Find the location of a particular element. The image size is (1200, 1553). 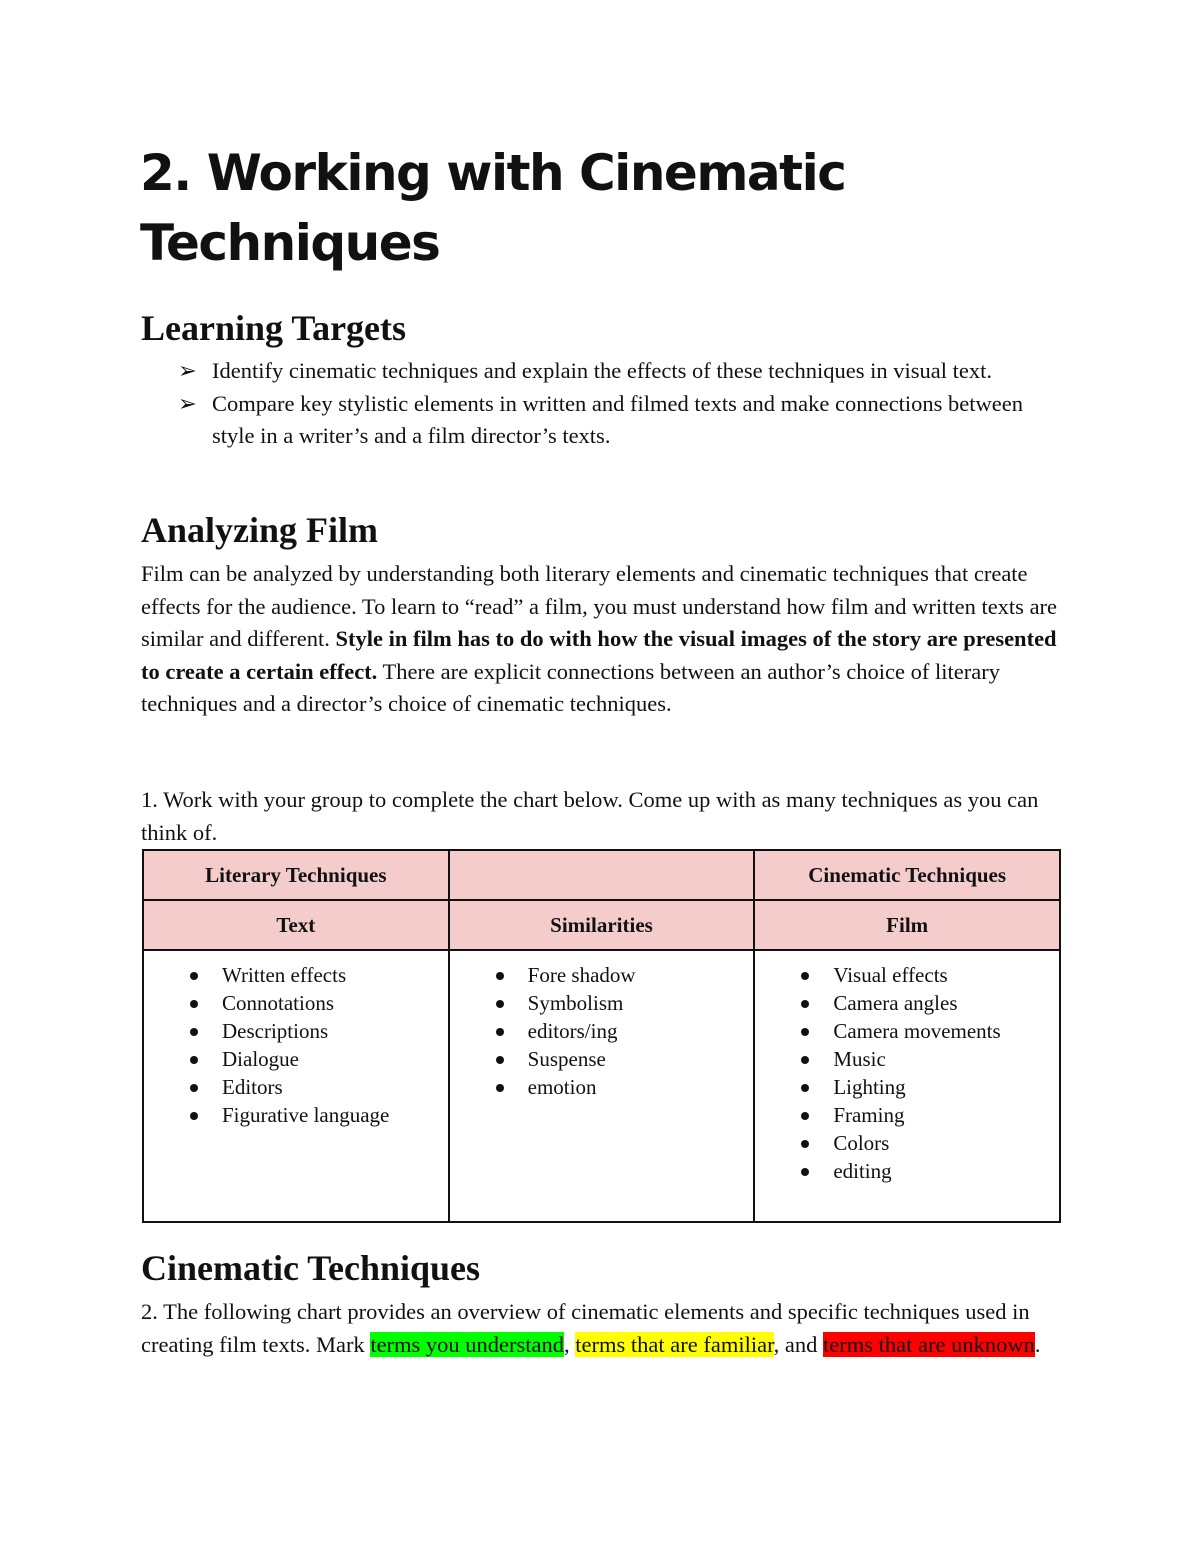

list-item: Music is located at coordinates (930, 1059).